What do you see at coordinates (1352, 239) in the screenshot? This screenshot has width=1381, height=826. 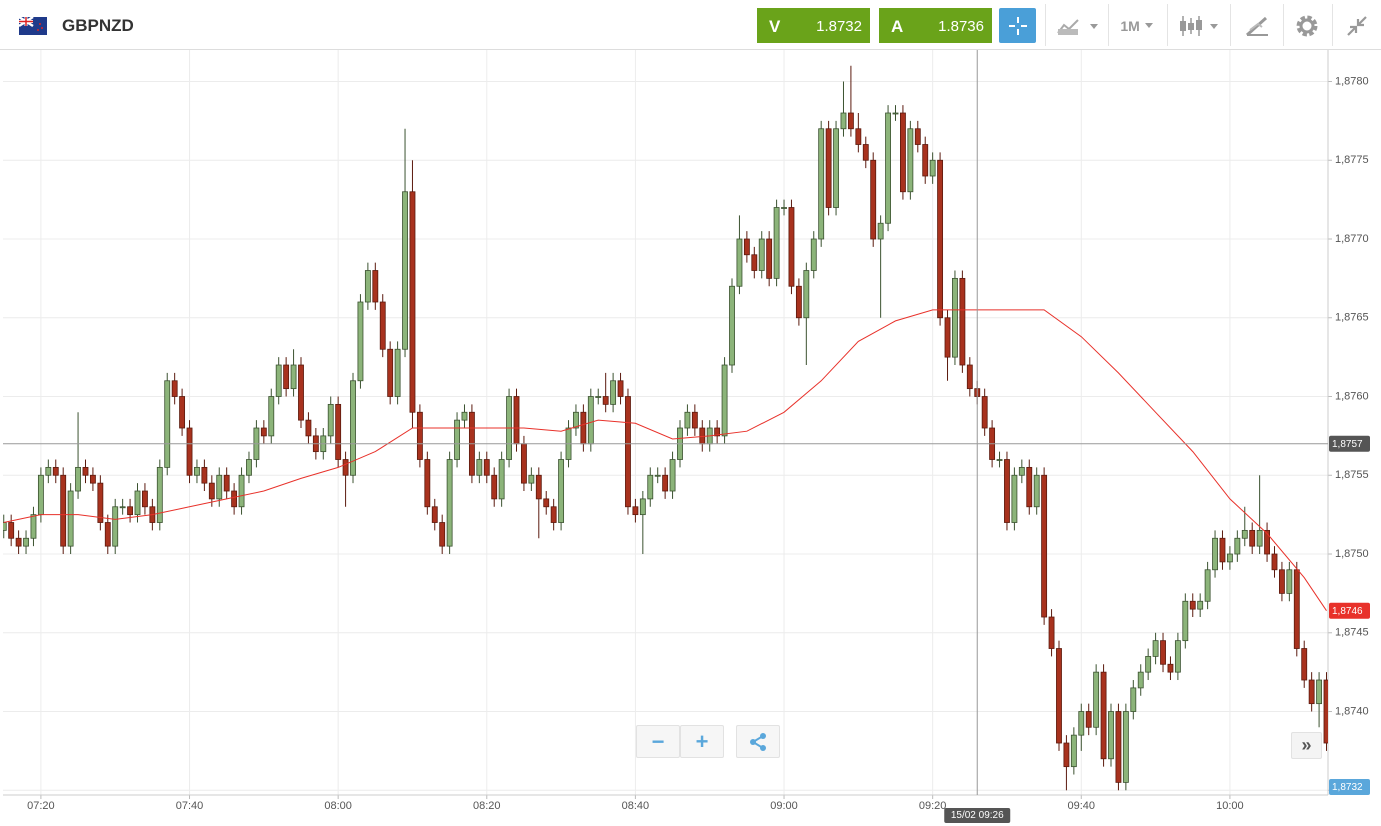 I see `y-tick-label: 1,8770` at bounding box center [1352, 239].